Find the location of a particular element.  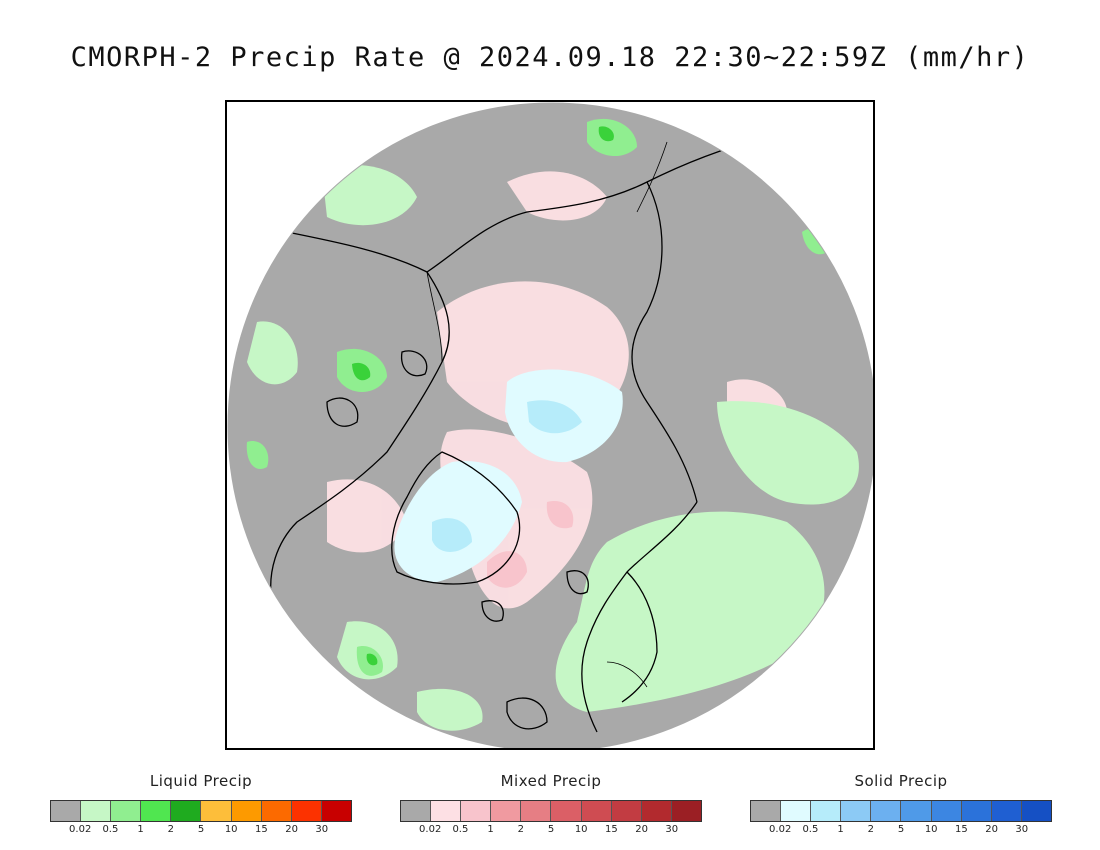

legend-solid-ticks: 0.02 0.5 1 2 5 10 15 20 30 is located at coordinates (901, 831).